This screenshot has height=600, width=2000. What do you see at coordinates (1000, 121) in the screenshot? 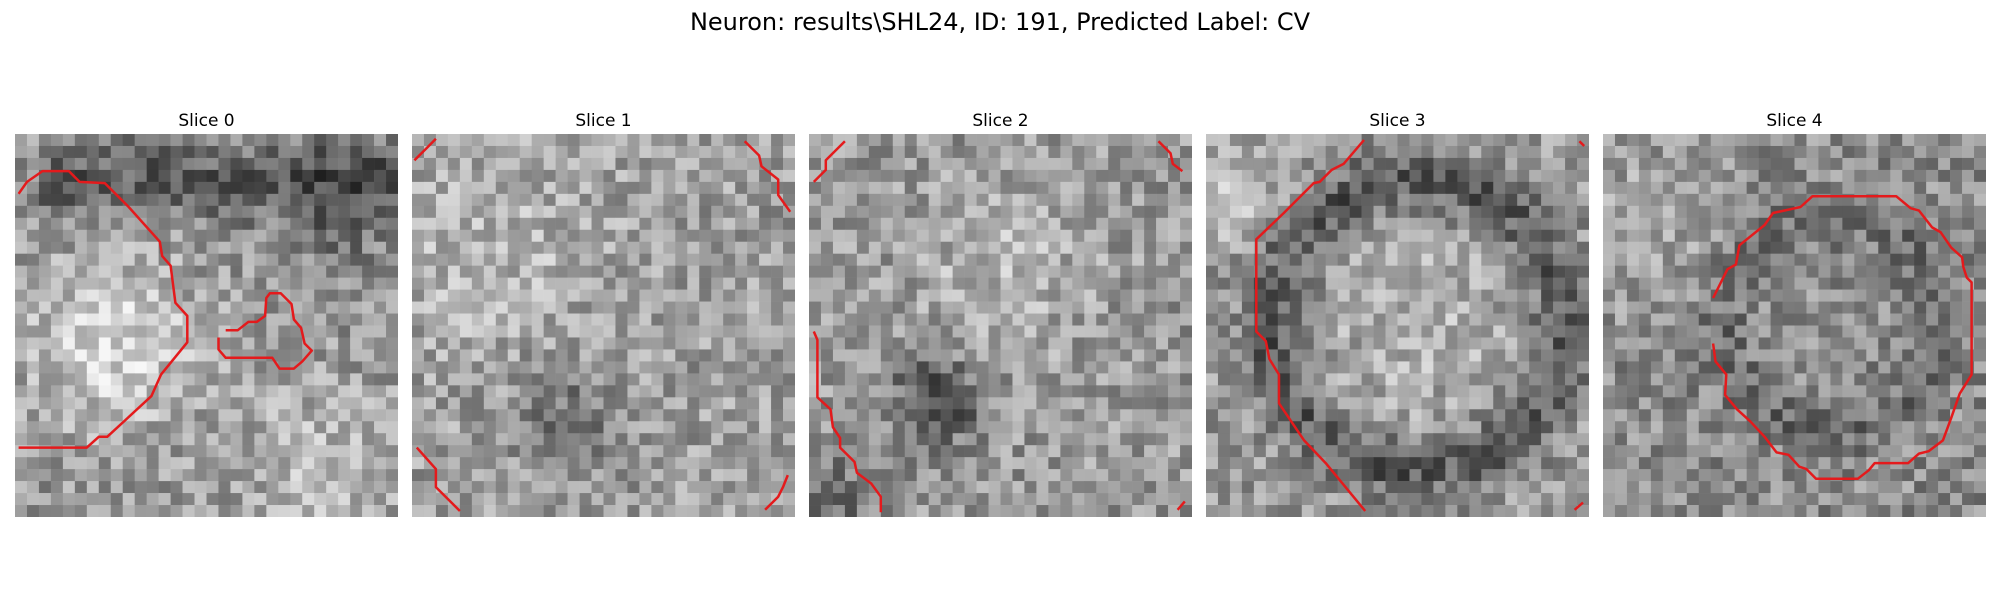
I see `slice-title: Slice 2` at bounding box center [1000, 121].